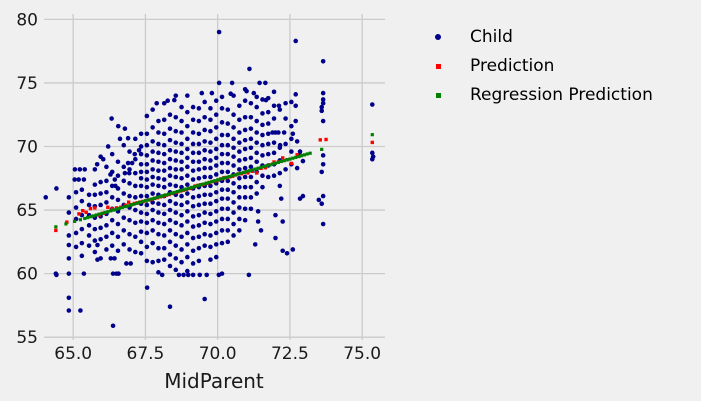 The height and width of the screenshot is (401, 701). What do you see at coordinates (512, 66) in the screenshot?
I see `legend-label-prediction: Prediction` at bounding box center [512, 66].